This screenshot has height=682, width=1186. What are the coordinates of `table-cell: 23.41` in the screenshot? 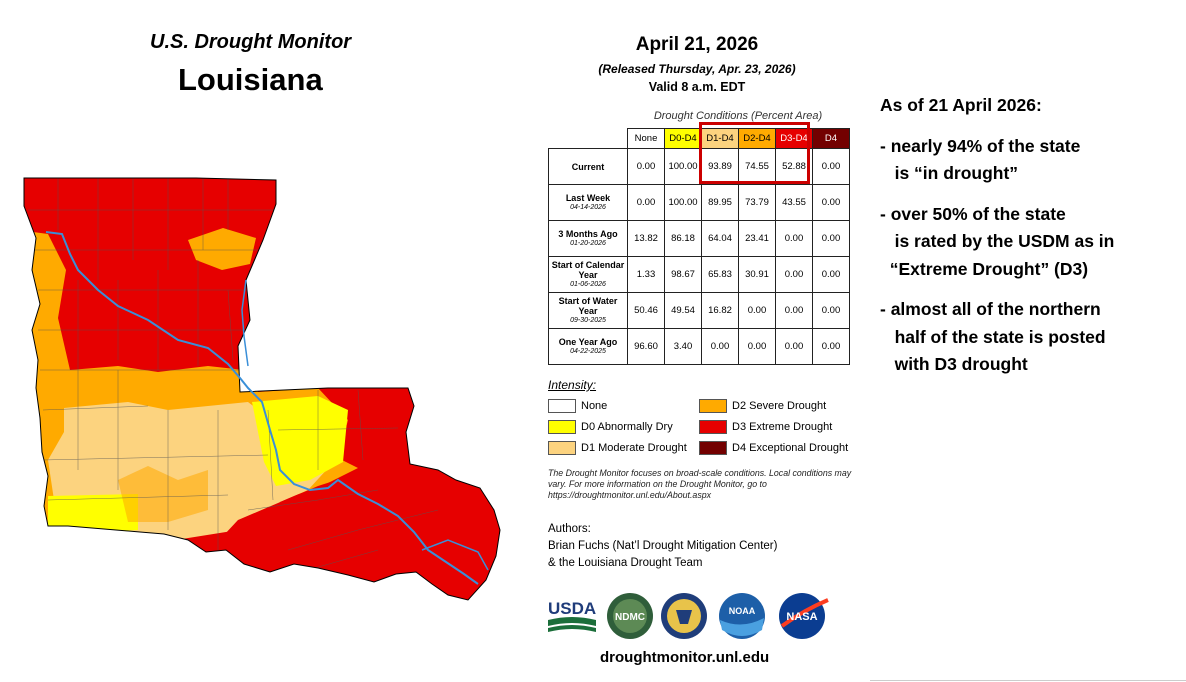 It's located at (757, 238).